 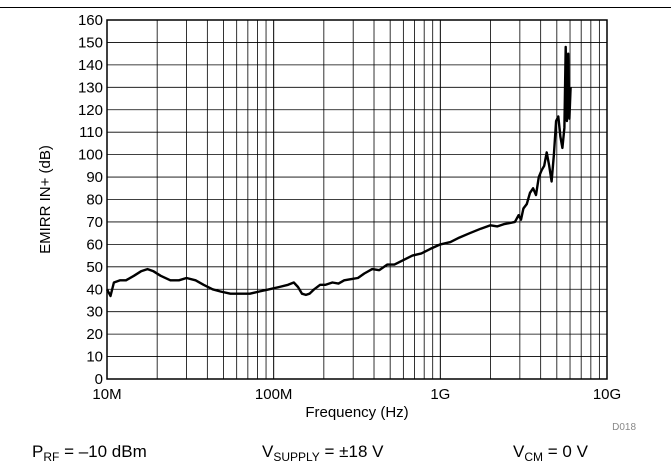 I want to click on x-tick-label: 100M, so click(x=274, y=394).